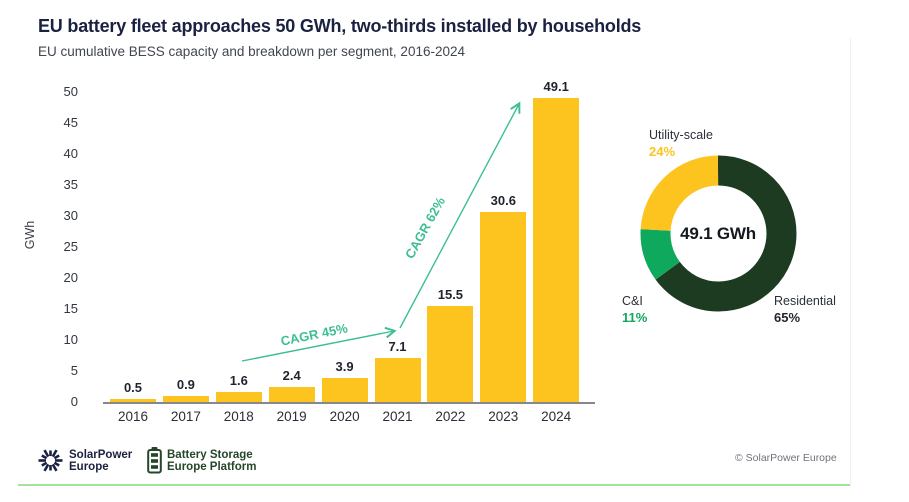 The height and width of the screenshot is (502, 909). I want to click on battery-logo-line2: Europe Platform, so click(212, 467).